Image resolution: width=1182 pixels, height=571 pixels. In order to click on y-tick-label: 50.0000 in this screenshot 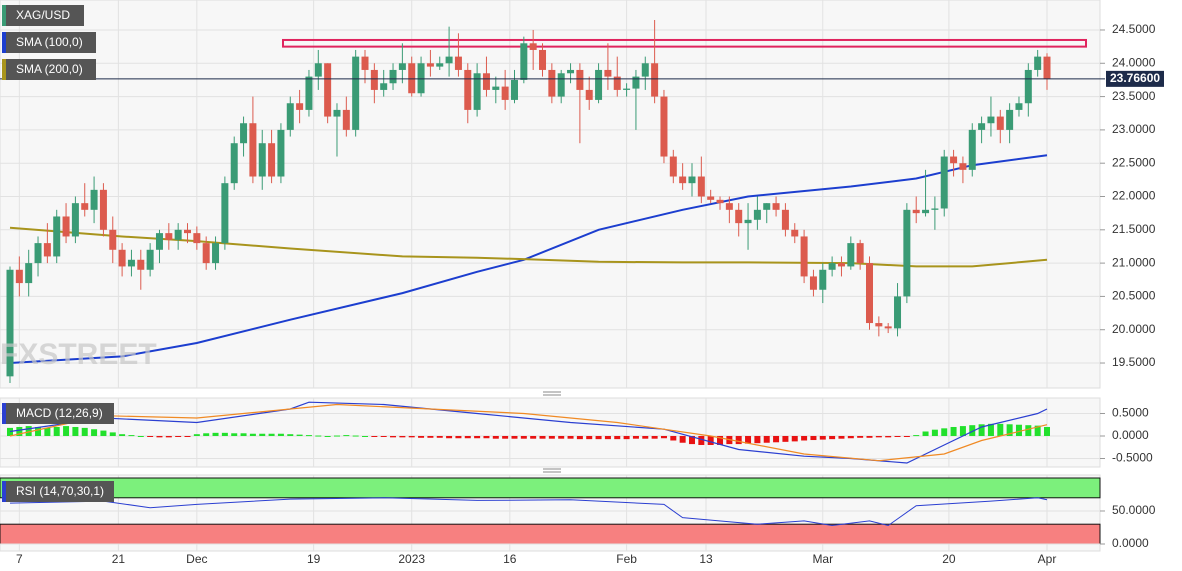, I will do `click(1134, 510)`.